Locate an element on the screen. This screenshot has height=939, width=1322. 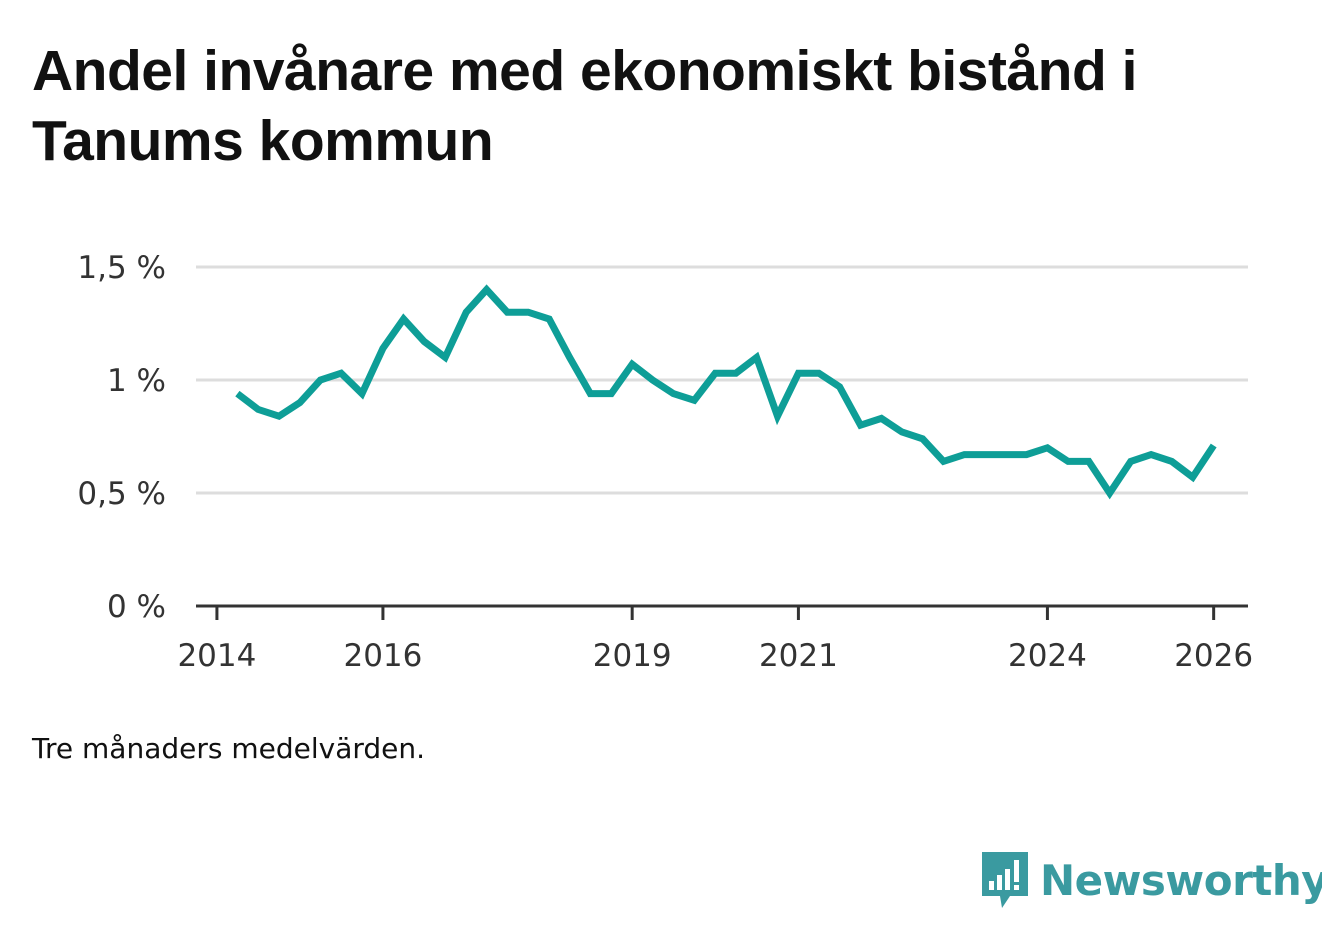
brand-logo: Newsworthy is located at coordinates (1151, 880).